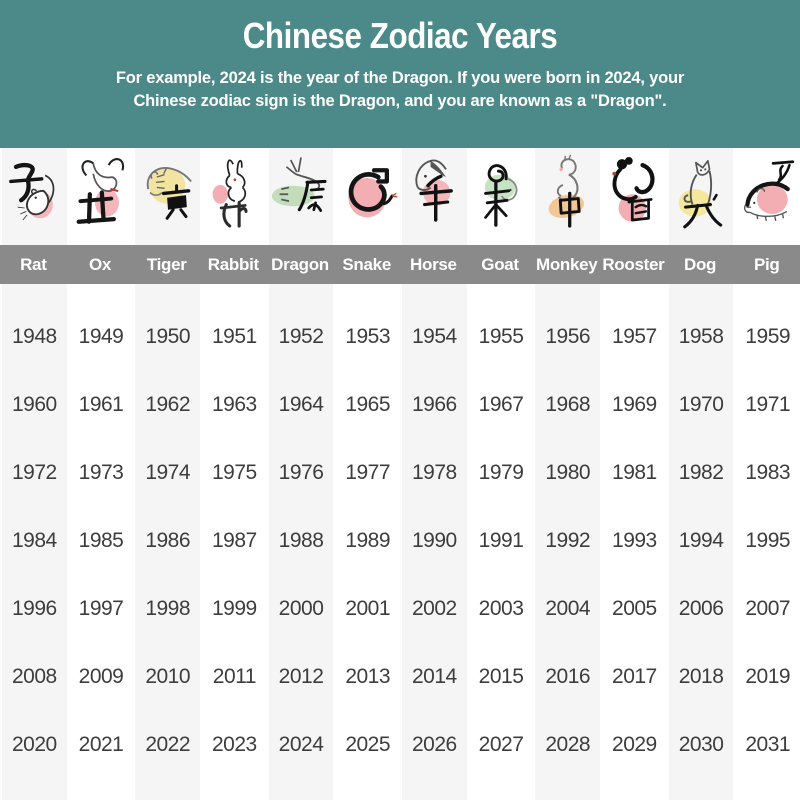 Image resolution: width=800 pixels, height=800 pixels. I want to click on year-column-rabbit: 1951 1963 1975 1987 1999 2011 2023, so click(234, 542).